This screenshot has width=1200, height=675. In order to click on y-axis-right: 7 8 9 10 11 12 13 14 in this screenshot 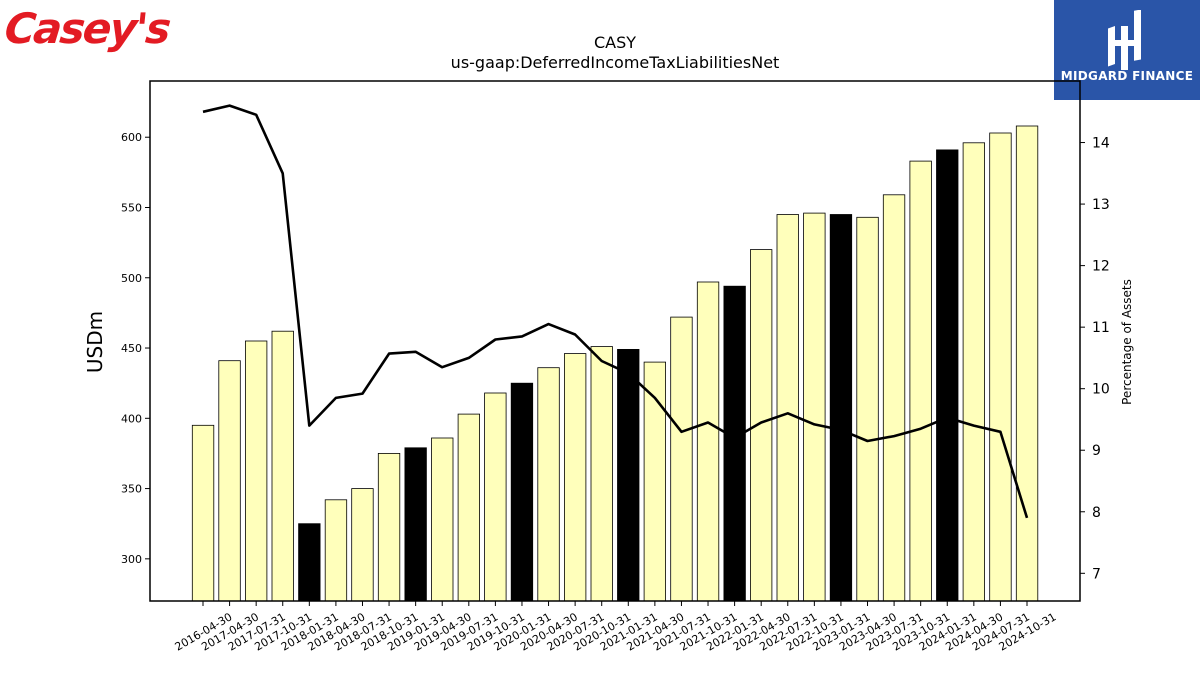, I will do `click(1095, 359)`.